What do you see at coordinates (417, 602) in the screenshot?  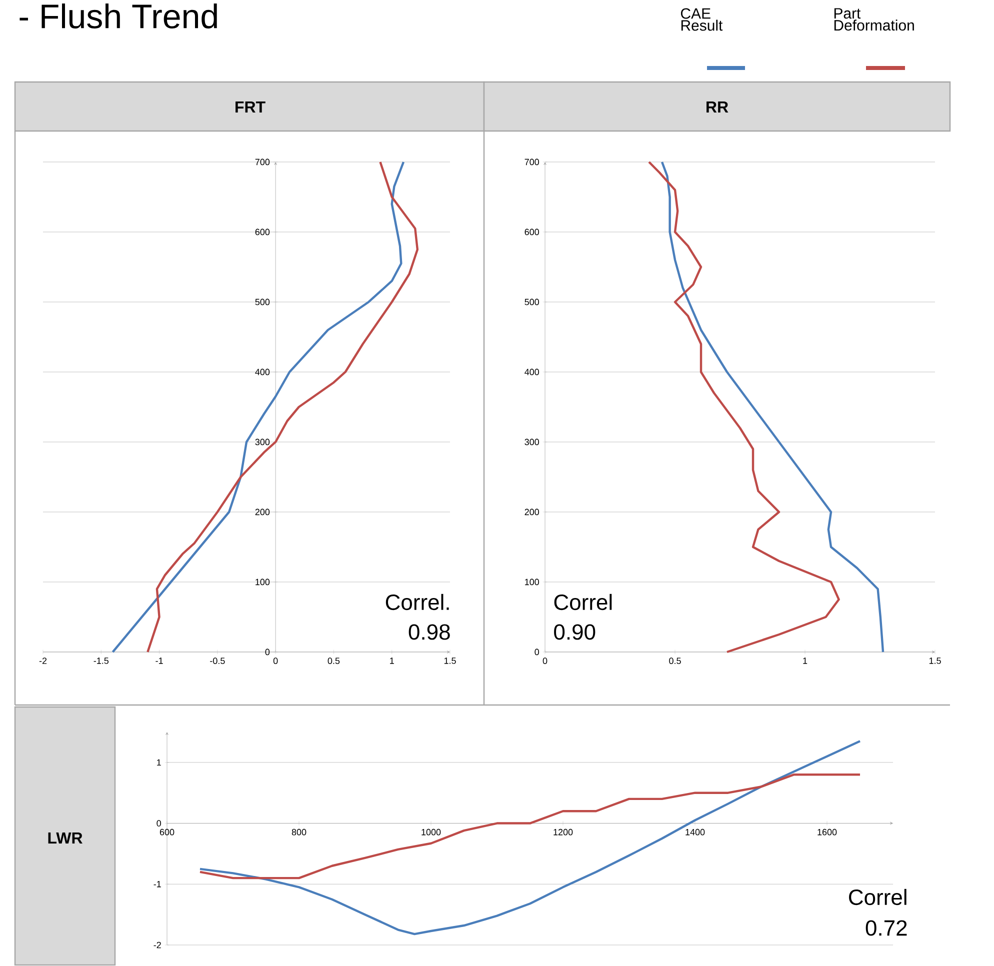 I see `annotation: Correl.` at bounding box center [417, 602].